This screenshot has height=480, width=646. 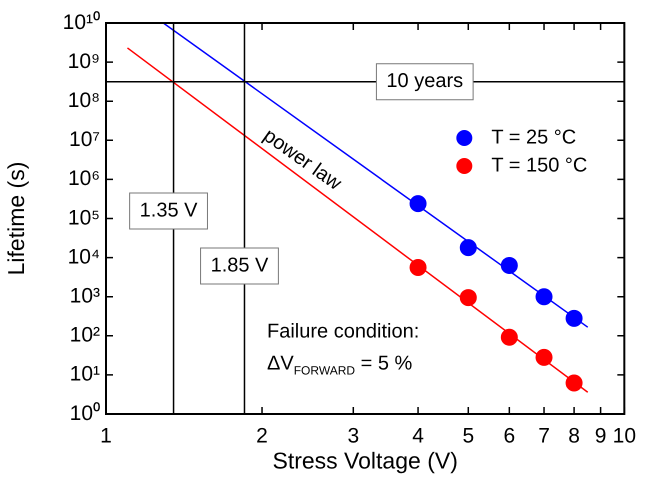 What do you see at coordinates (169, 211) in the screenshot?
I see `ref-line-label: 1.35 V` at bounding box center [169, 211].